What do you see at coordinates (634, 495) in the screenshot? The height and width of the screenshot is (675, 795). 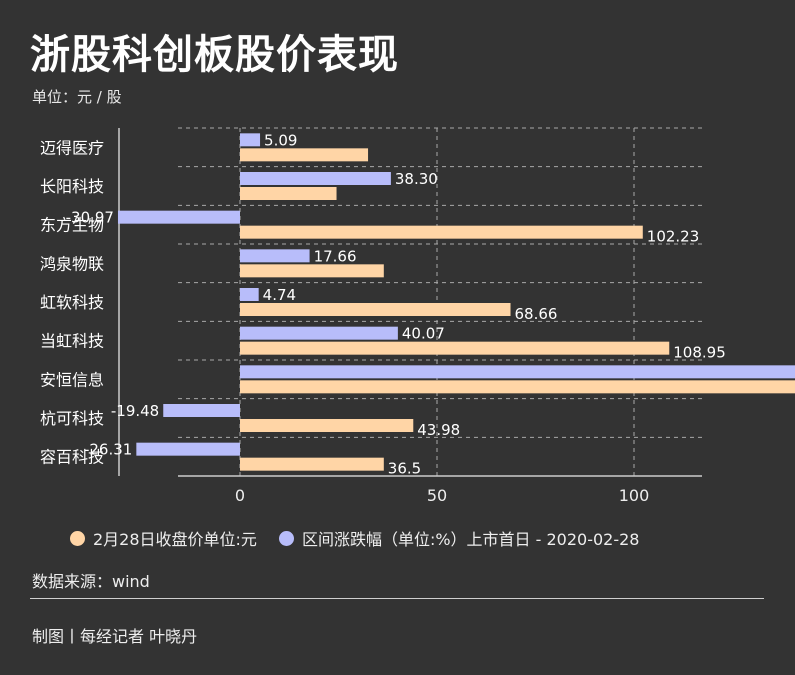 I see `x-tick-label: 100` at bounding box center [634, 495].